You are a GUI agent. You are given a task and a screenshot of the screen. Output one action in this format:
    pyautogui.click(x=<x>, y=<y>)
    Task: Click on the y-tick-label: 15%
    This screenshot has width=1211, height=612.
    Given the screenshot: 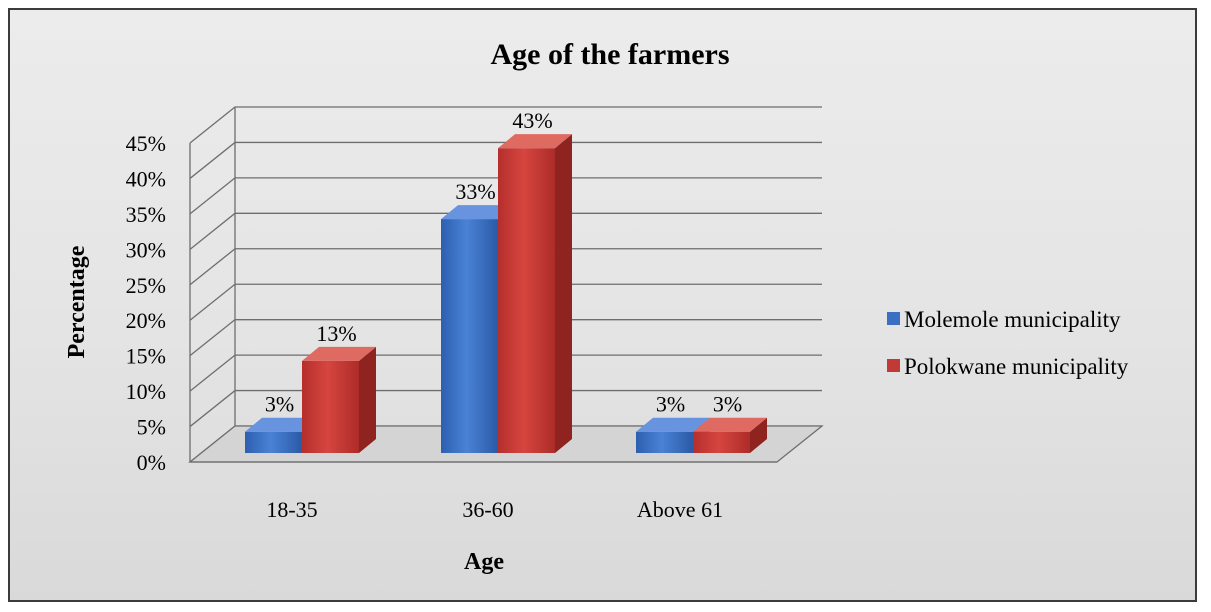 What is the action you would take?
    pyautogui.click(x=146, y=356)
    